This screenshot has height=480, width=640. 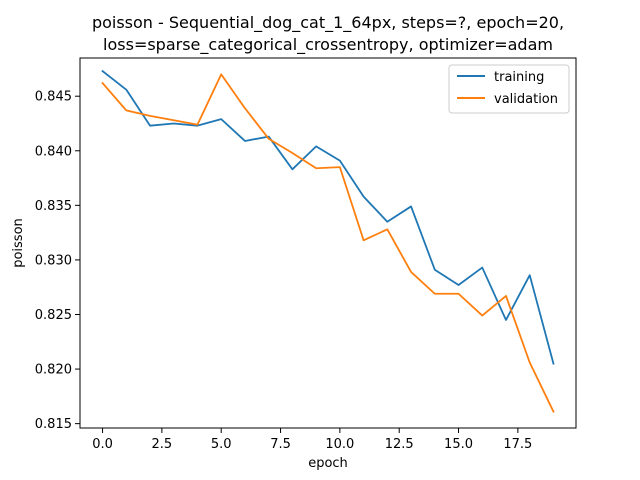 What do you see at coordinates (339, 444) in the screenshot?
I see `x-tick-label: 10.0` at bounding box center [339, 444].